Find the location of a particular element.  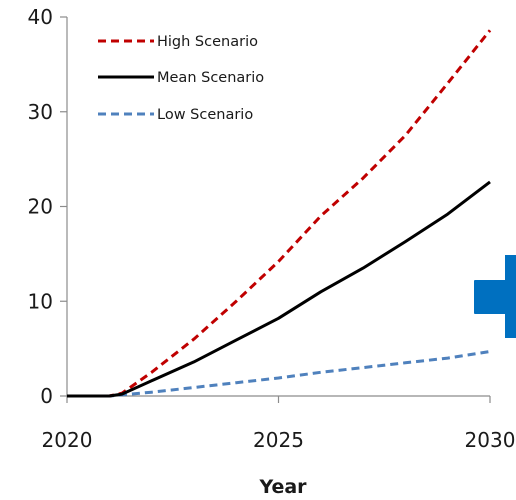

series-line-low-scenario is located at coordinates (279, 374).